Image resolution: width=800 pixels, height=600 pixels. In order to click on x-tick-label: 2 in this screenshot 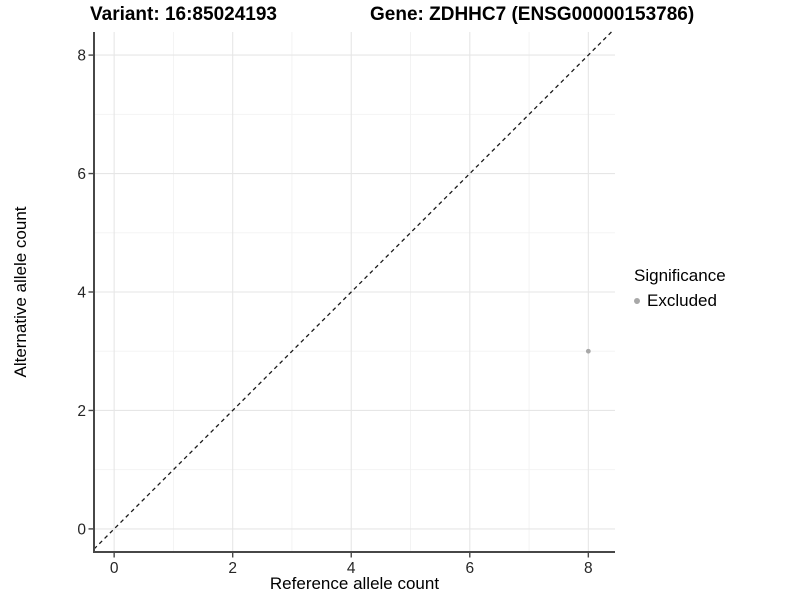, I will do `click(232, 568)`.